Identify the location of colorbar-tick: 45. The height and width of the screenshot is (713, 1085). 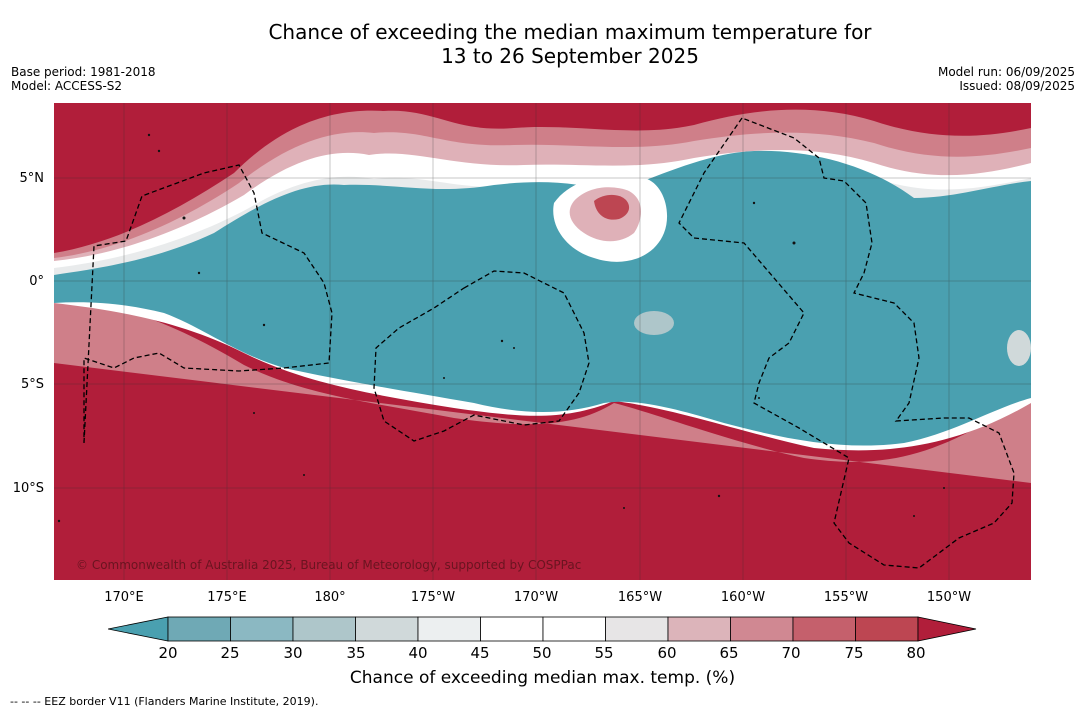
(480, 653).